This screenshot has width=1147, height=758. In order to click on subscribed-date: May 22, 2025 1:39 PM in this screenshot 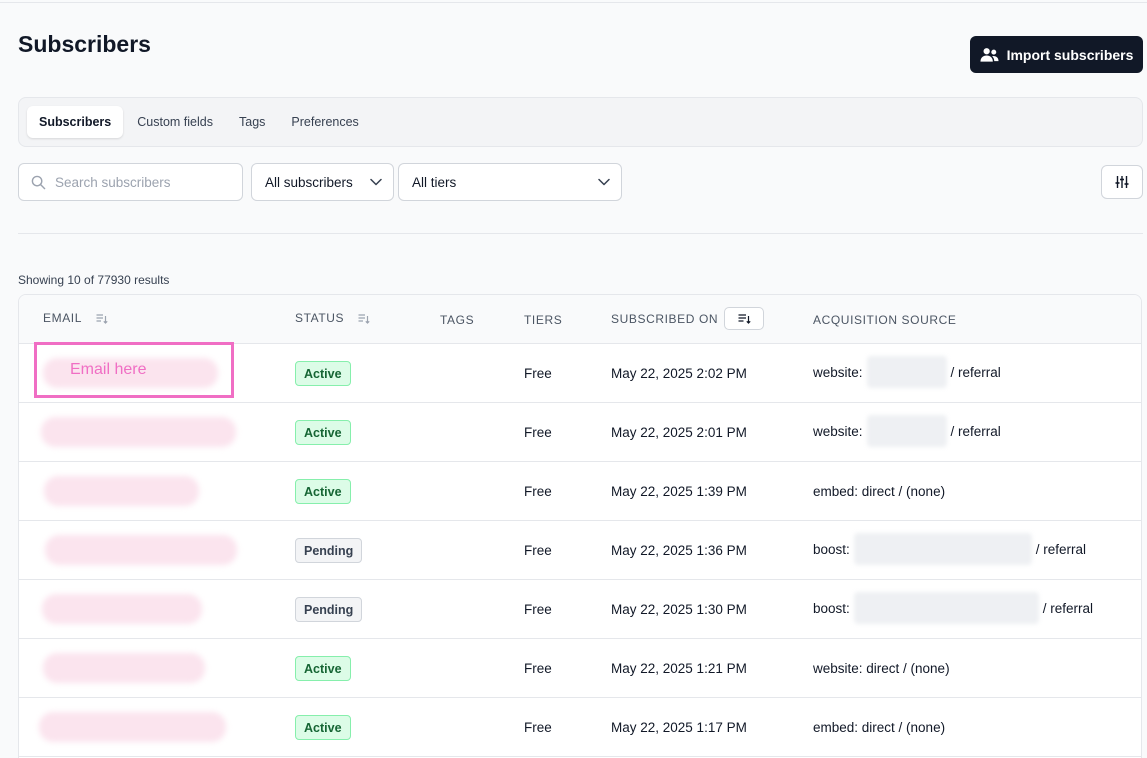, I will do `click(679, 491)`.